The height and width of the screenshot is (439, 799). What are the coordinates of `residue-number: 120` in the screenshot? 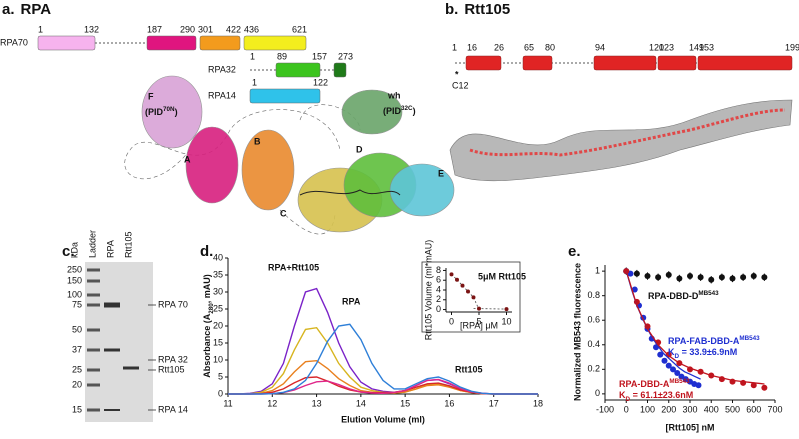 It's located at (656, 47).